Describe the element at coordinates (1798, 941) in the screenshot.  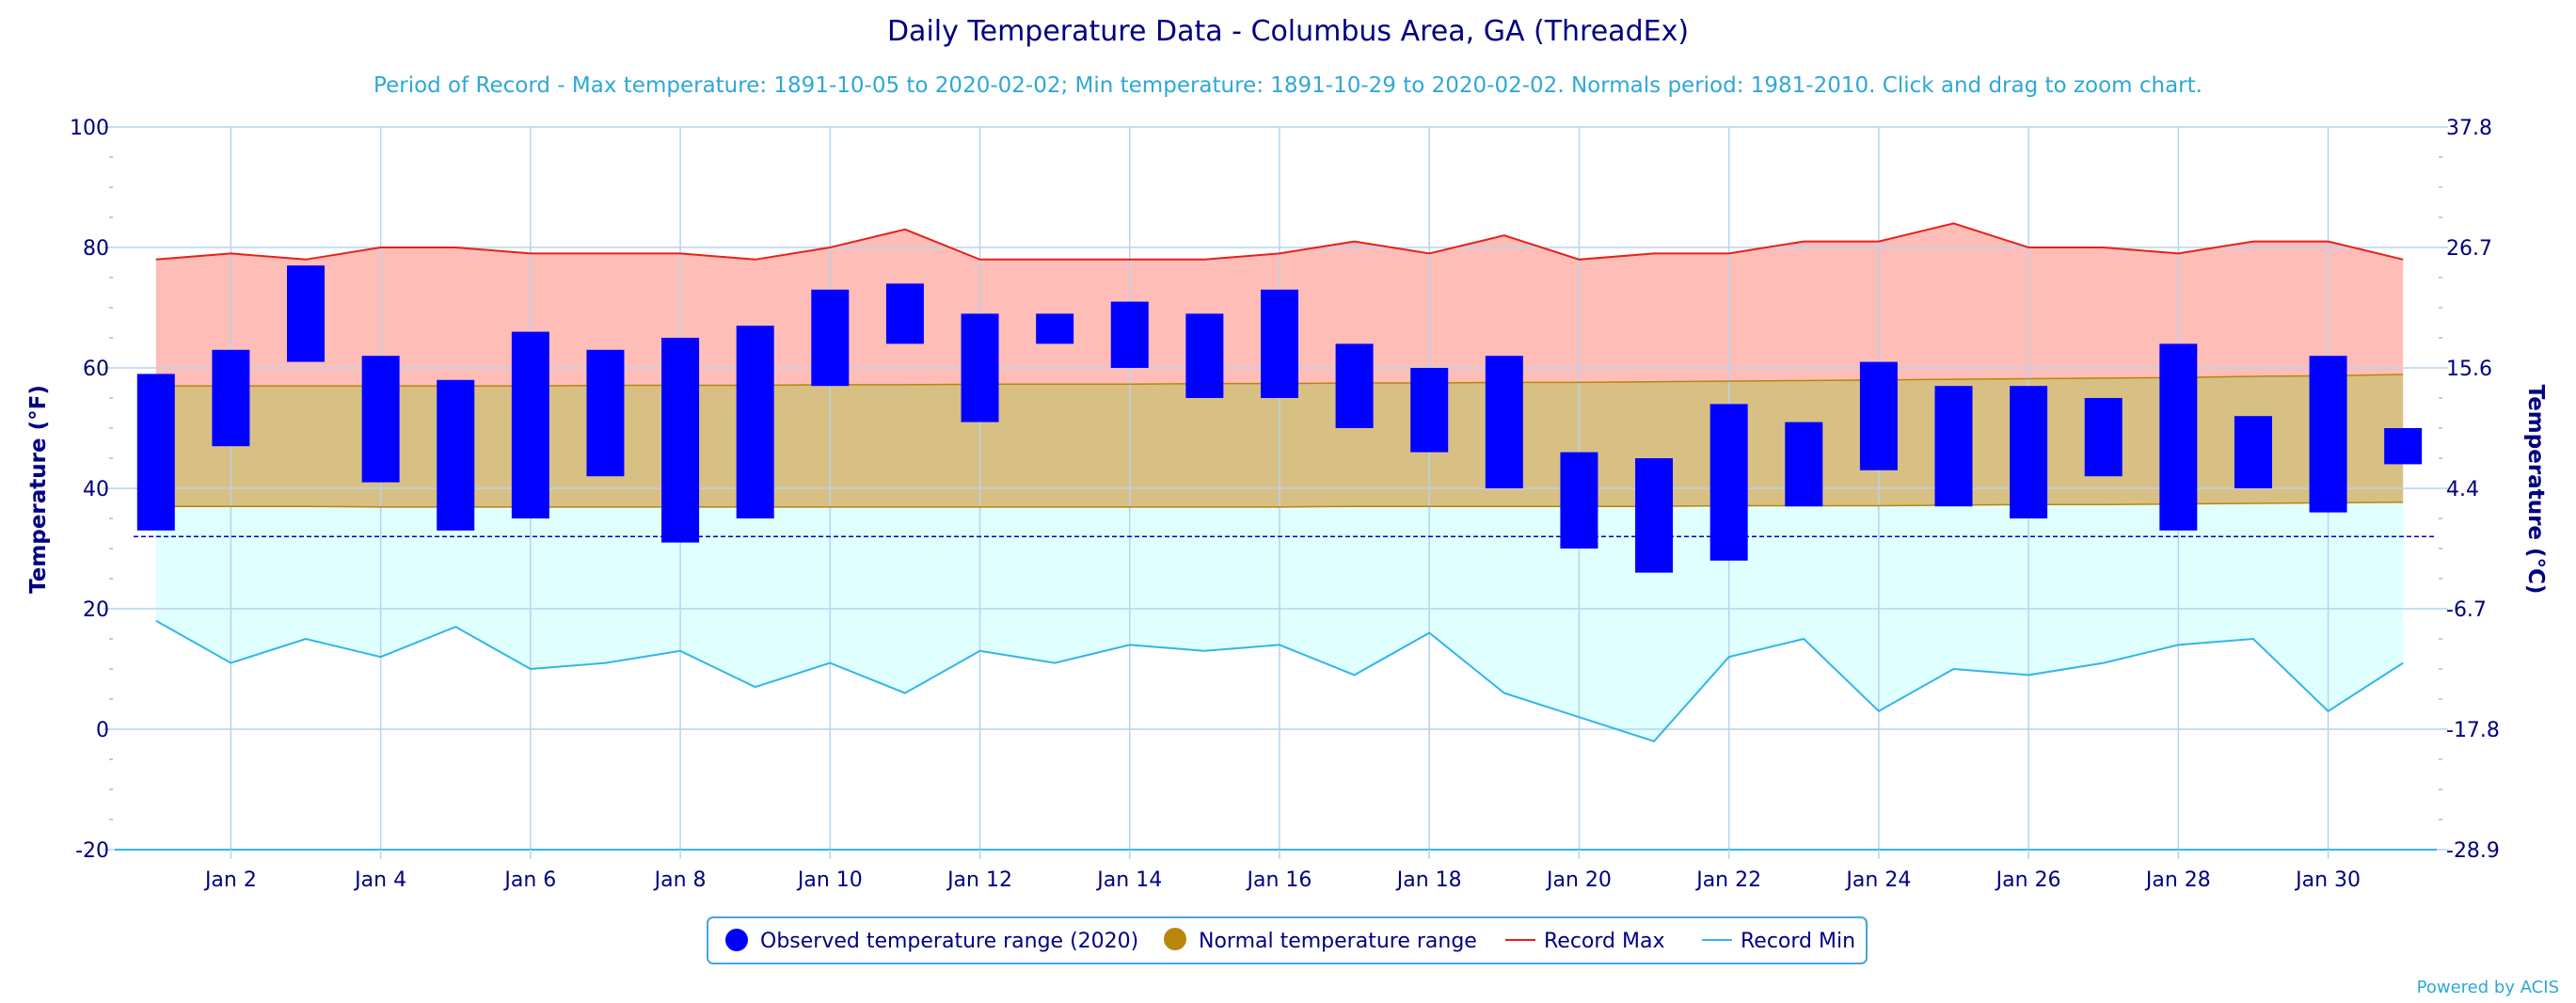
I see `legend-record-min-label: Record Min` at that location.